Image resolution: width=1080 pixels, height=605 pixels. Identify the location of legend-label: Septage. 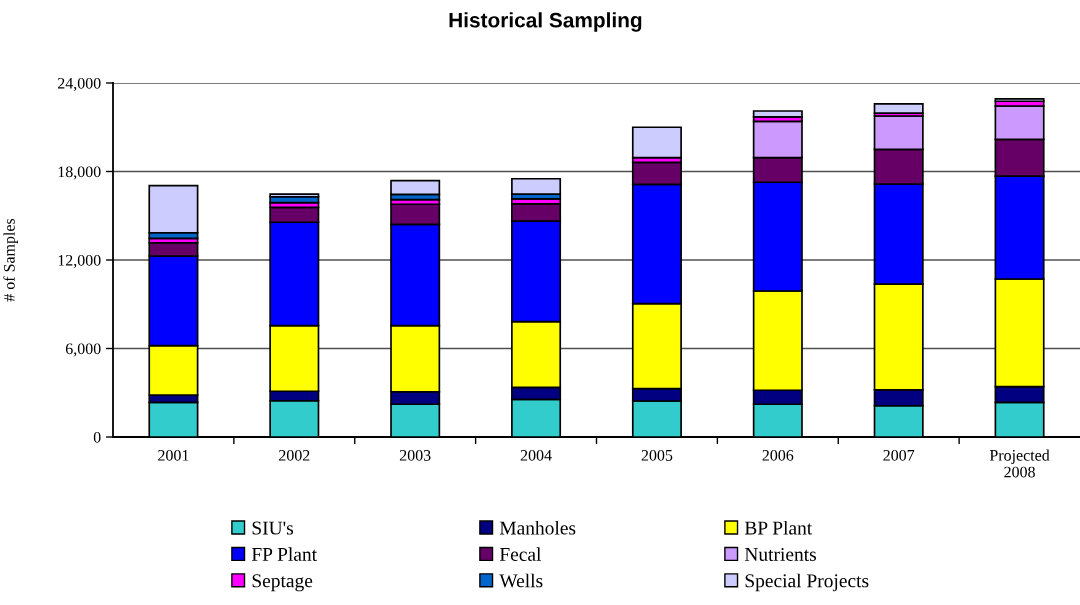
(282, 583).